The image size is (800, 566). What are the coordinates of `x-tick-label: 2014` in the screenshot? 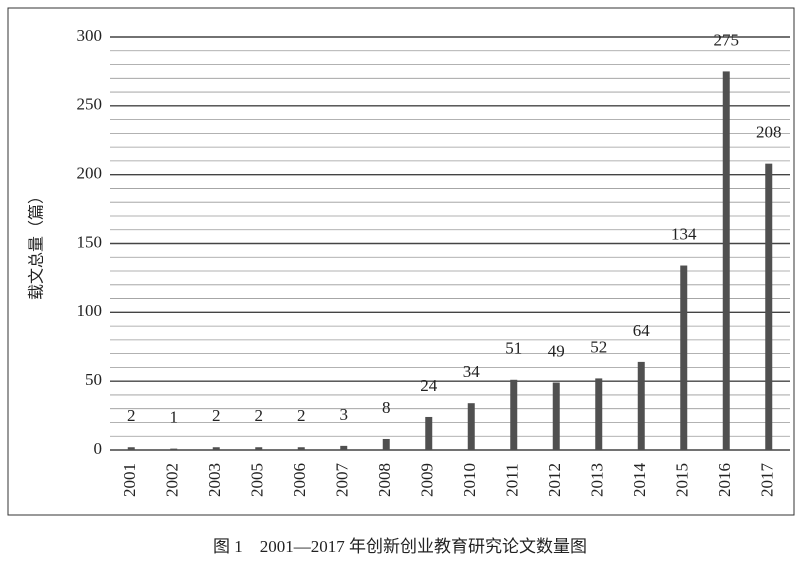 It's located at (639, 480).